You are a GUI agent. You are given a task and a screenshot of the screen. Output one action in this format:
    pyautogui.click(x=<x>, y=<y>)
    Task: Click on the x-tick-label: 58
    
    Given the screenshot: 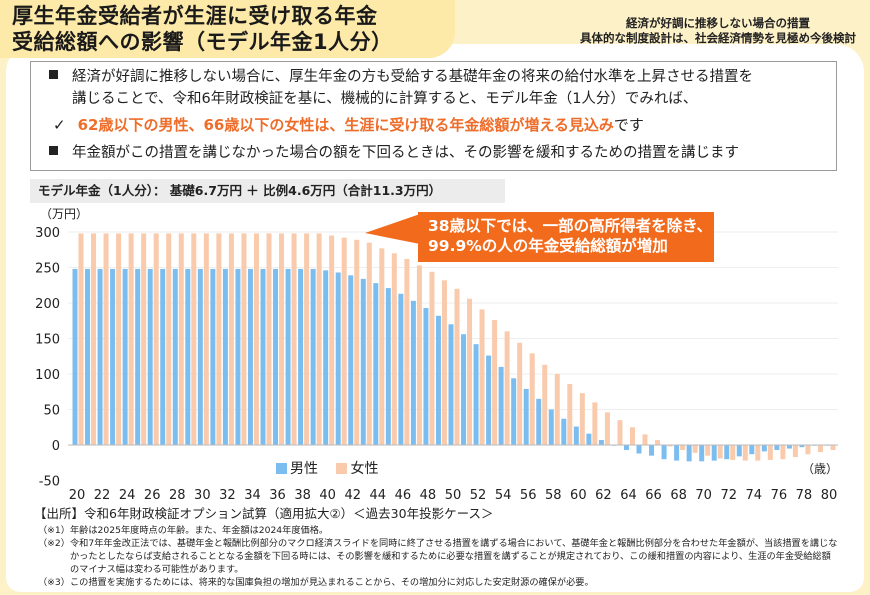 What is the action you would take?
    pyautogui.click(x=553, y=495)
    